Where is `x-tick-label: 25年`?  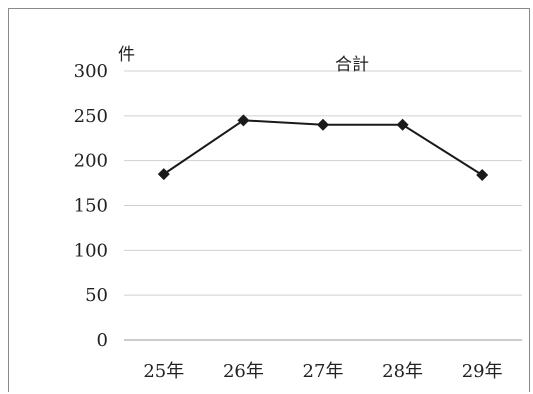
x-tick-label: 25年 is located at coordinates (163, 371).